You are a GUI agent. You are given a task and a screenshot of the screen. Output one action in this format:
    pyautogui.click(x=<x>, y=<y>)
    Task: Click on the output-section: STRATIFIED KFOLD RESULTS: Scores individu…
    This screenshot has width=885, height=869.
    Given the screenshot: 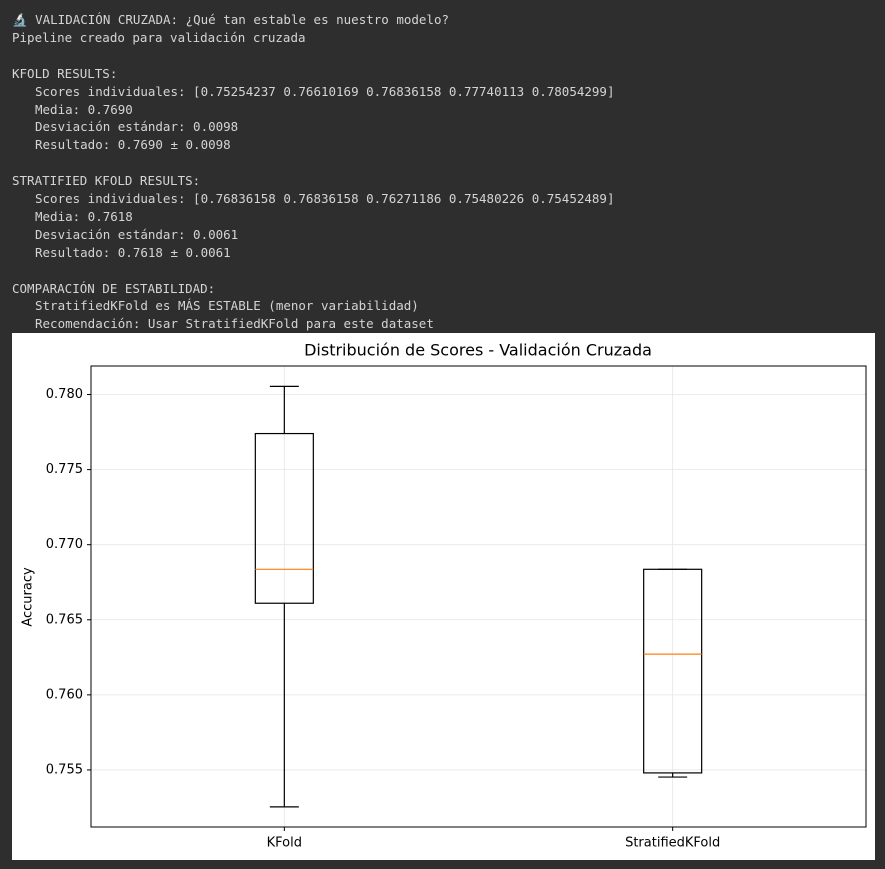 What is the action you would take?
    pyautogui.click(x=313, y=217)
    